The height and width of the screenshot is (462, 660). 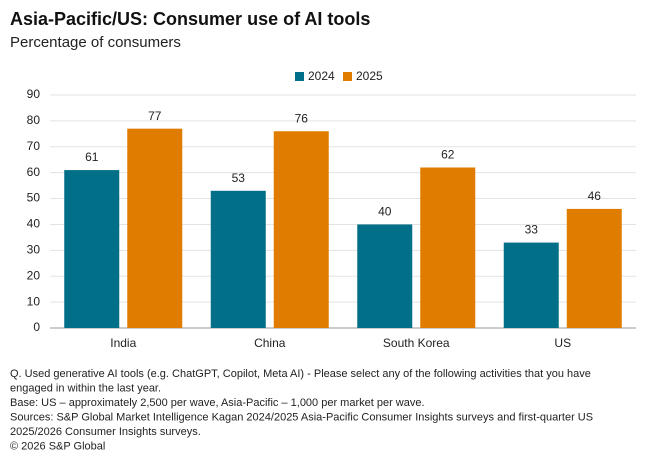 What do you see at coordinates (34, 275) in the screenshot?
I see `y-tick-label: 20` at bounding box center [34, 275].